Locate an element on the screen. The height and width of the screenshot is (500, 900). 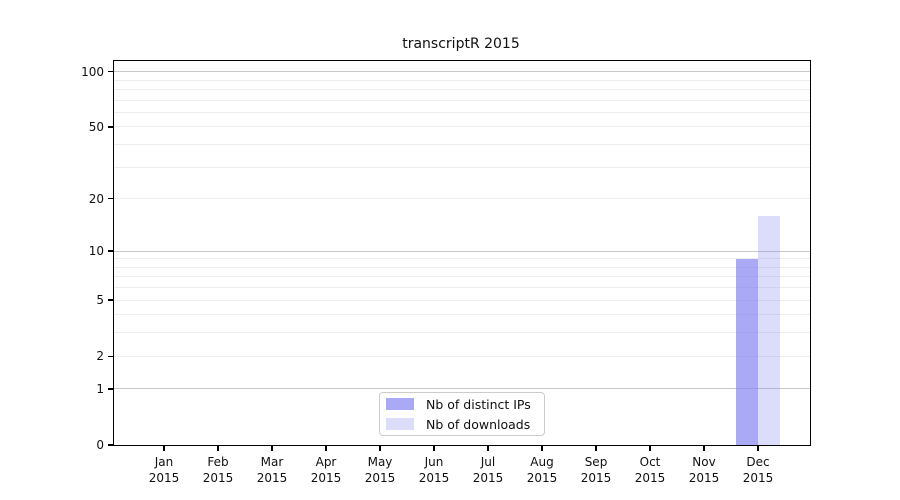
x-tick-oct is located at coordinates (650, 448).